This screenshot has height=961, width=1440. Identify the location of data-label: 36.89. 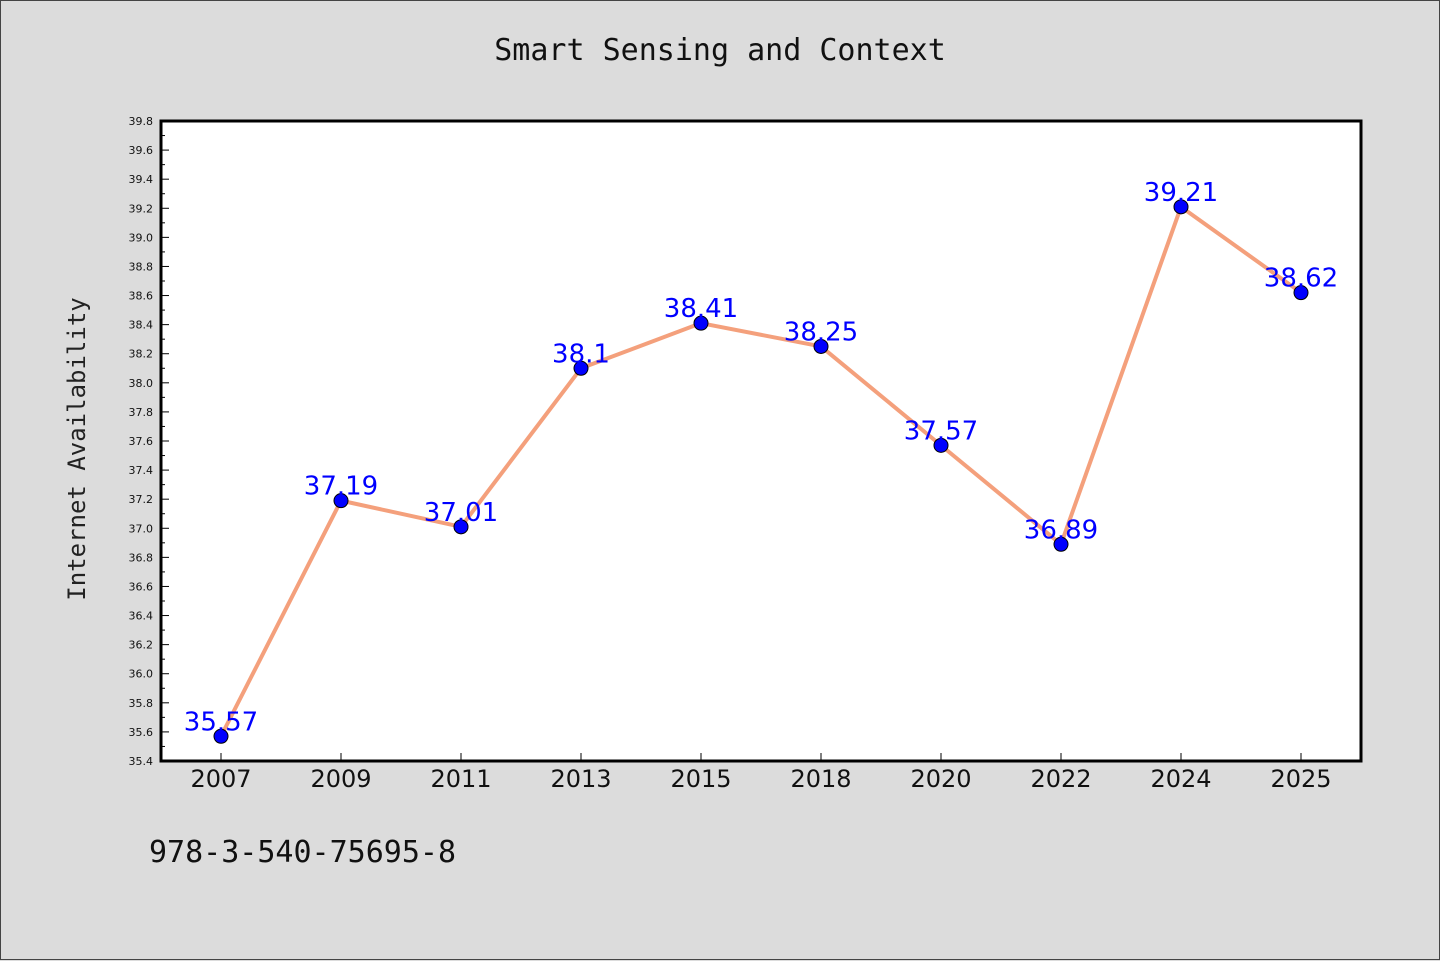
(1061, 530).